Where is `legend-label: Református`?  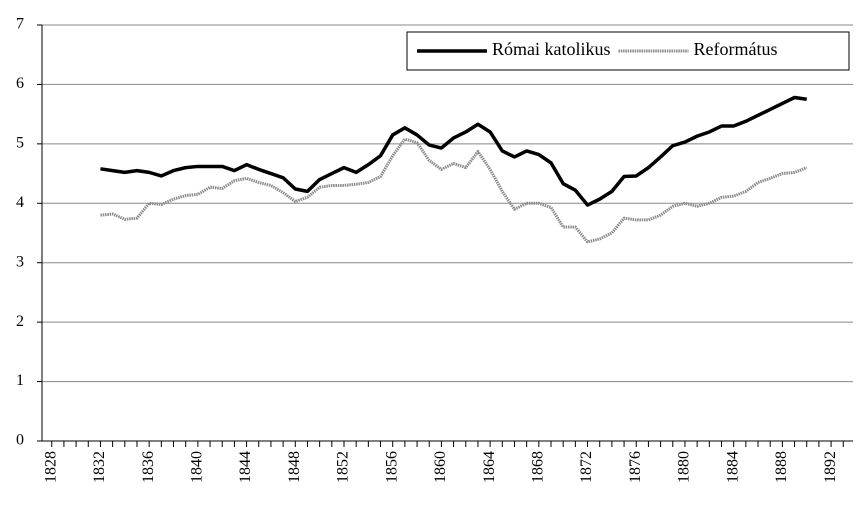
legend-label: Református is located at coordinates (736, 49).